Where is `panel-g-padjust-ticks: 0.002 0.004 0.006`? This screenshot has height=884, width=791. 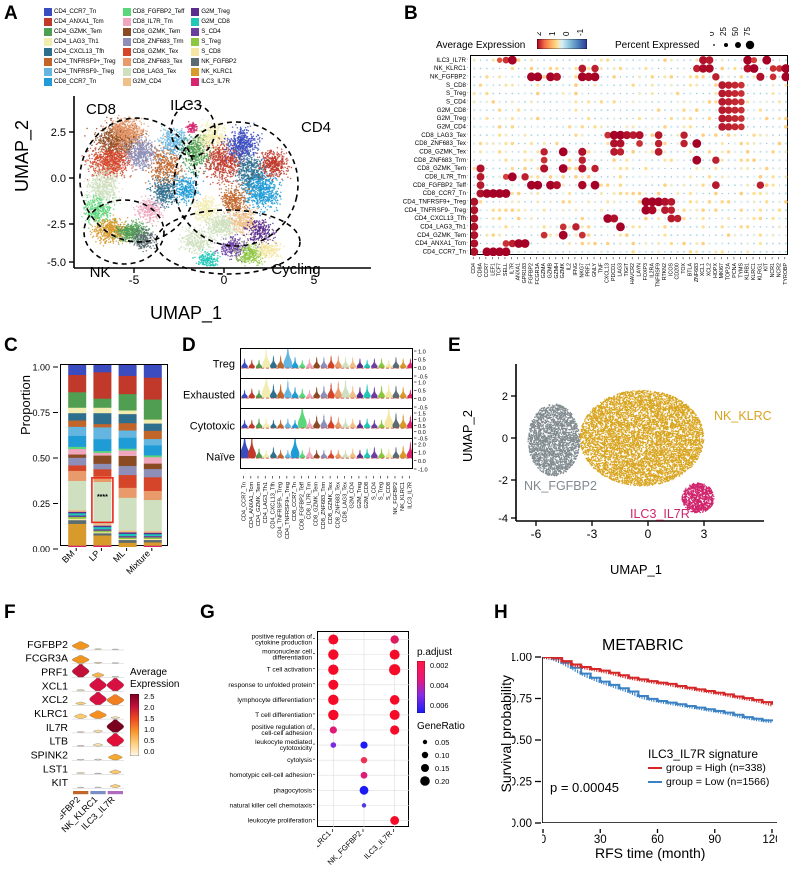 panel-g-padjust-ticks: 0.002 0.004 0.006 is located at coordinates (445, 687).